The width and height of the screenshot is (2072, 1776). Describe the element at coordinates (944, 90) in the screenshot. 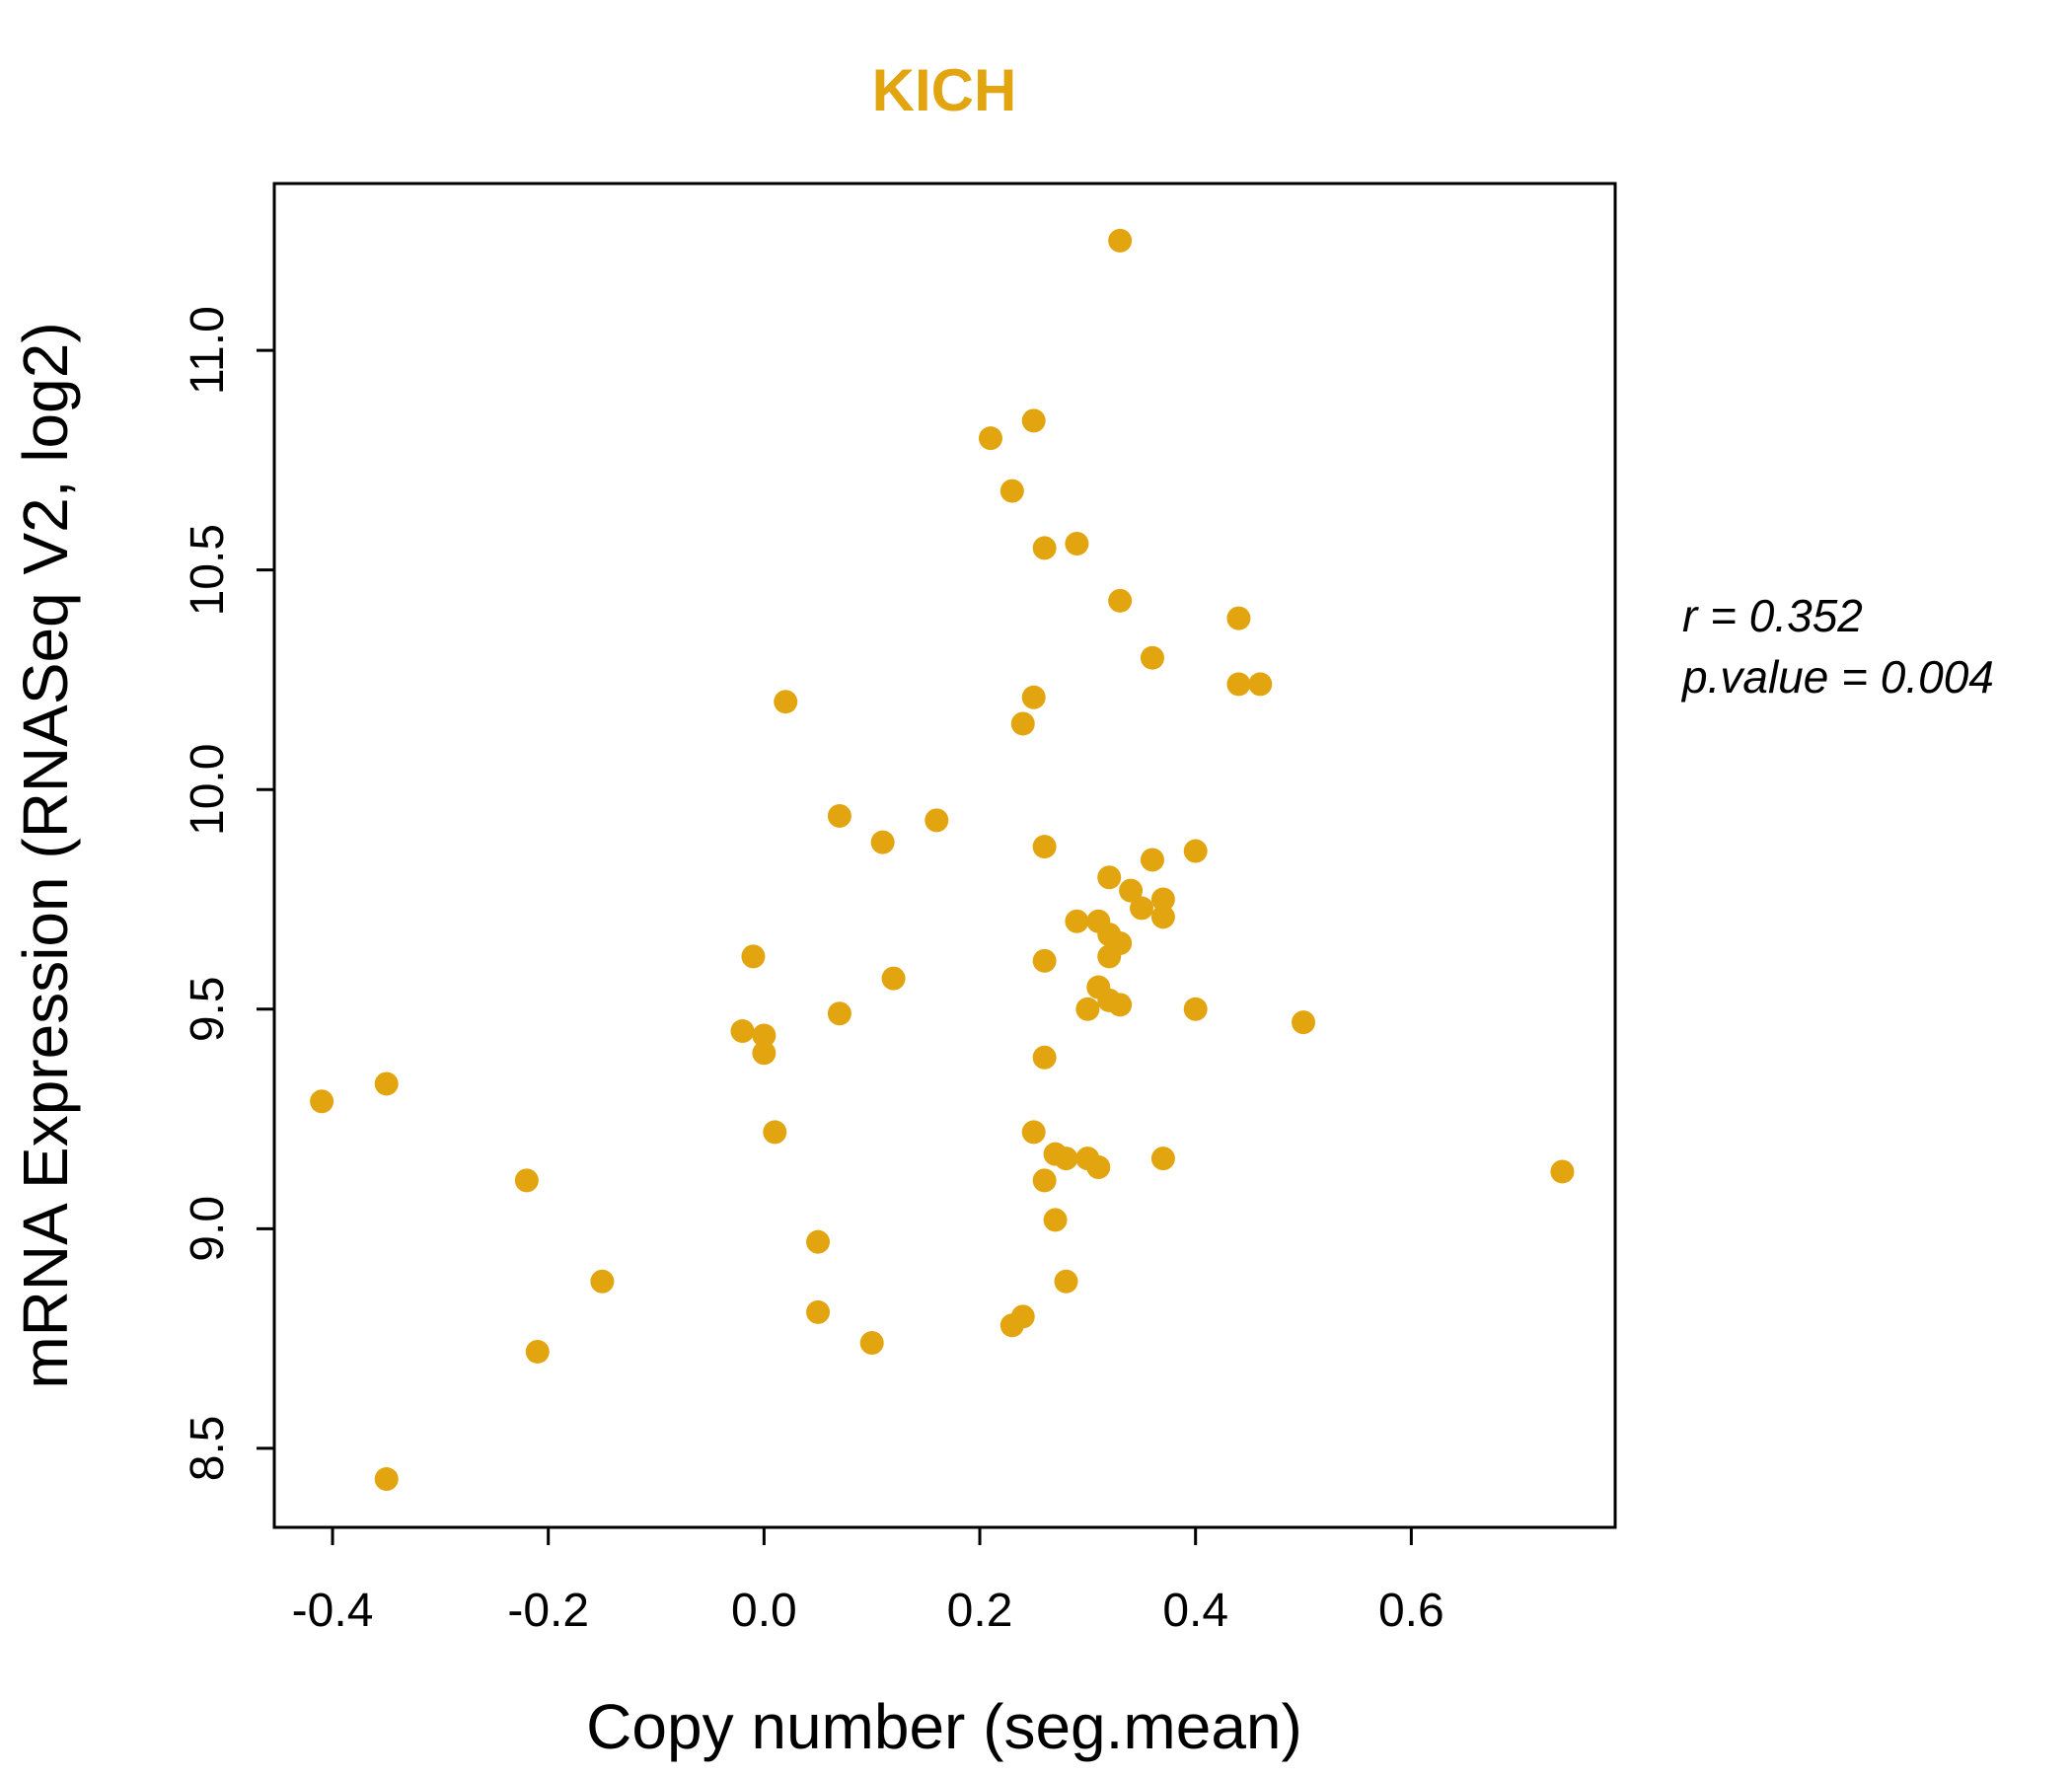

I see `plot-title: KICH` at that location.